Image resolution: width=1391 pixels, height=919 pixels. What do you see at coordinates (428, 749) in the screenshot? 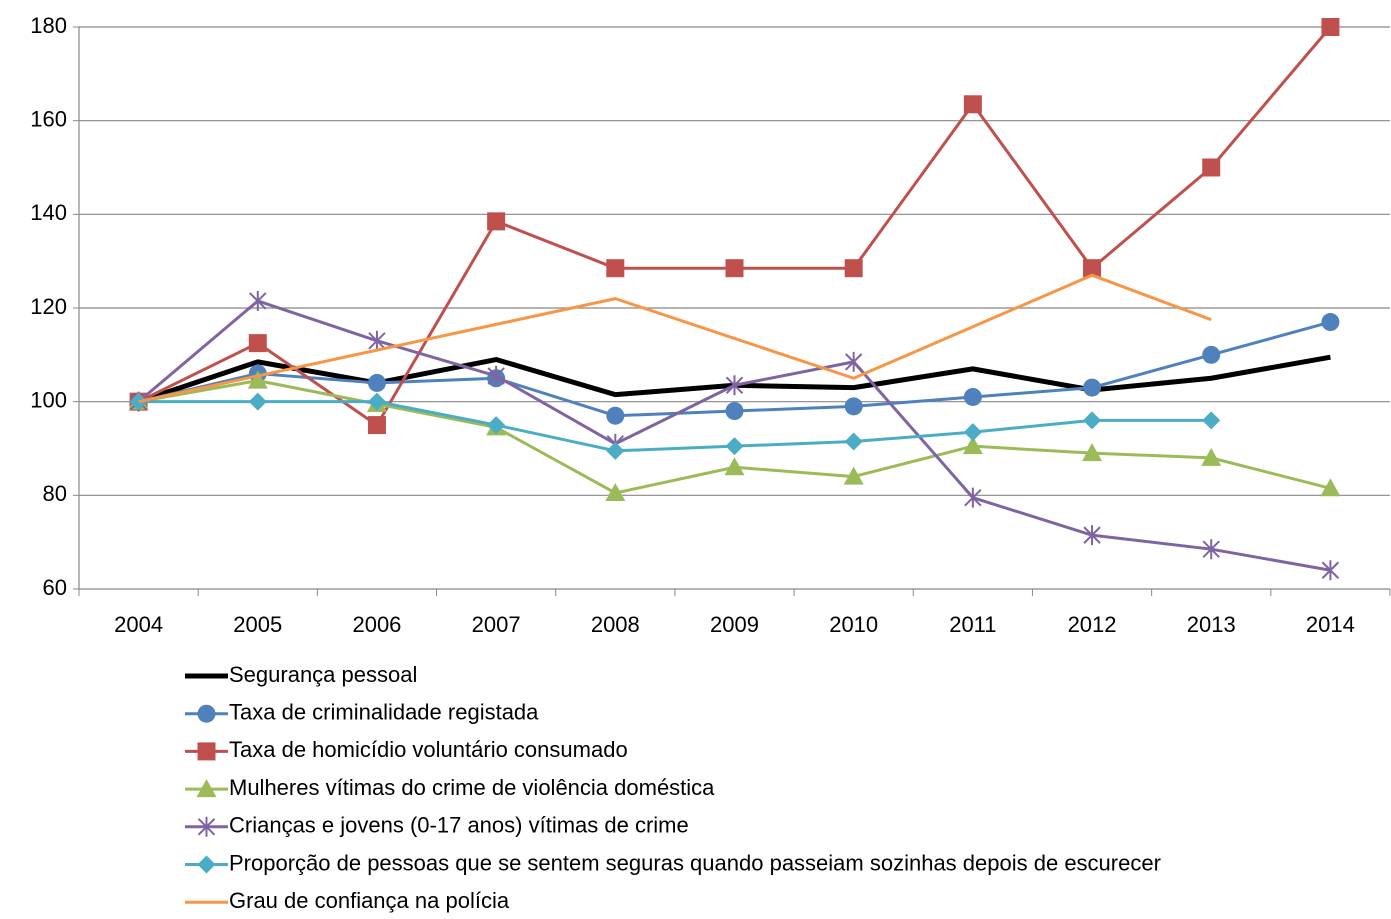
I see `legend-label: Taxa de homicídio voluntário consumado` at bounding box center [428, 749].